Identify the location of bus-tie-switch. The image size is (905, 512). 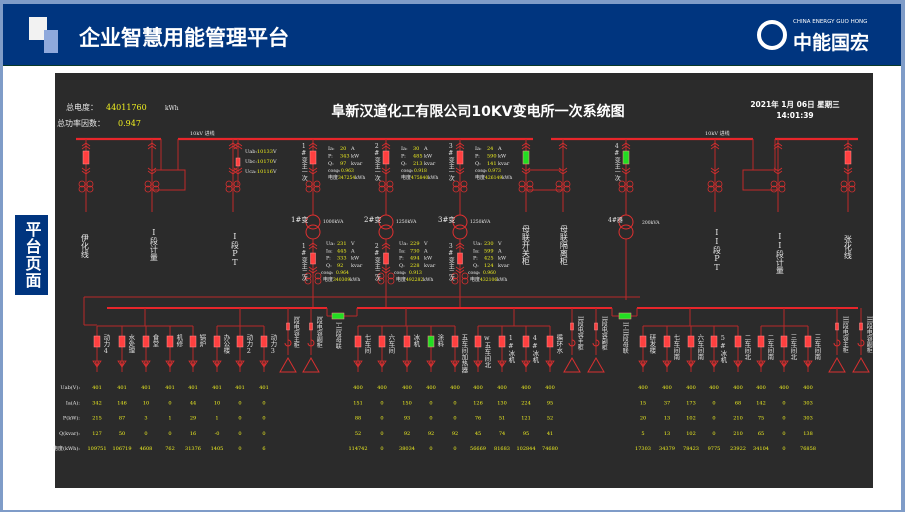
(625, 316).